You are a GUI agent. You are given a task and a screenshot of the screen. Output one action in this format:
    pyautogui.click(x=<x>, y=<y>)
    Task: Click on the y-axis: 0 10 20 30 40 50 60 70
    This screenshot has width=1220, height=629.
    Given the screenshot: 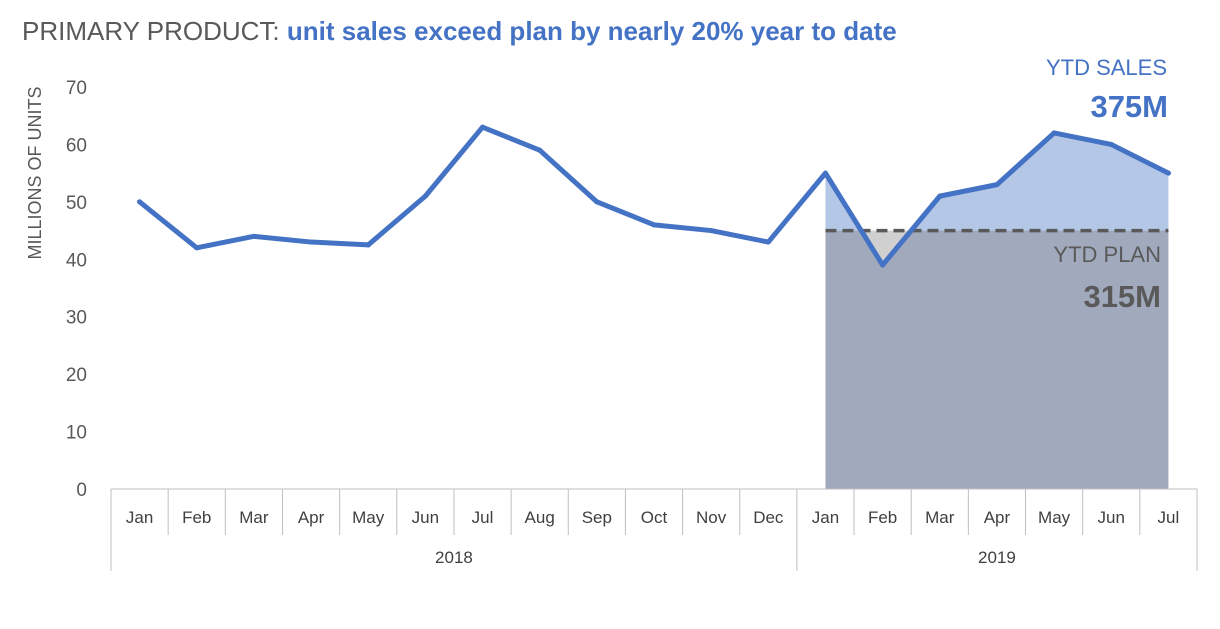 What is the action you would take?
    pyautogui.click(x=76, y=289)
    